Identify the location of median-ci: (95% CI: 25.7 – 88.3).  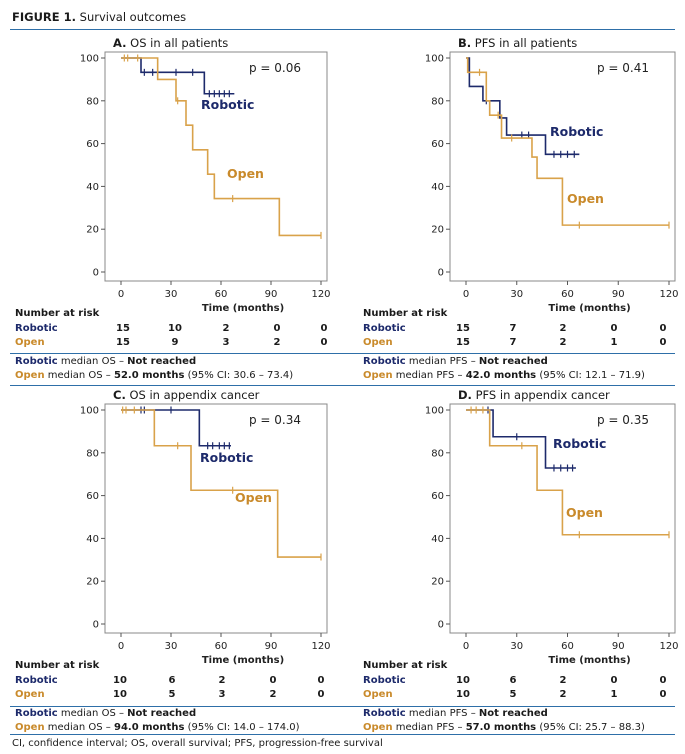
(590, 727).